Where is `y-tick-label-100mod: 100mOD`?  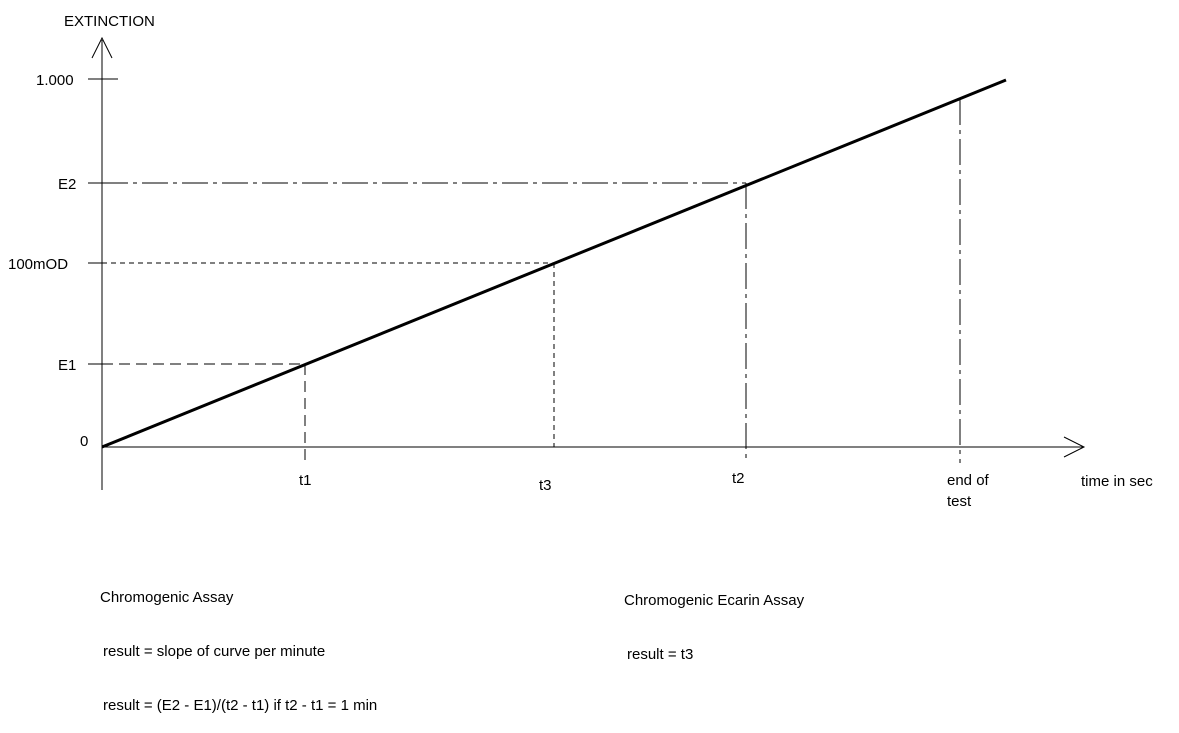
y-tick-label-100mod: 100mOD is located at coordinates (38, 264).